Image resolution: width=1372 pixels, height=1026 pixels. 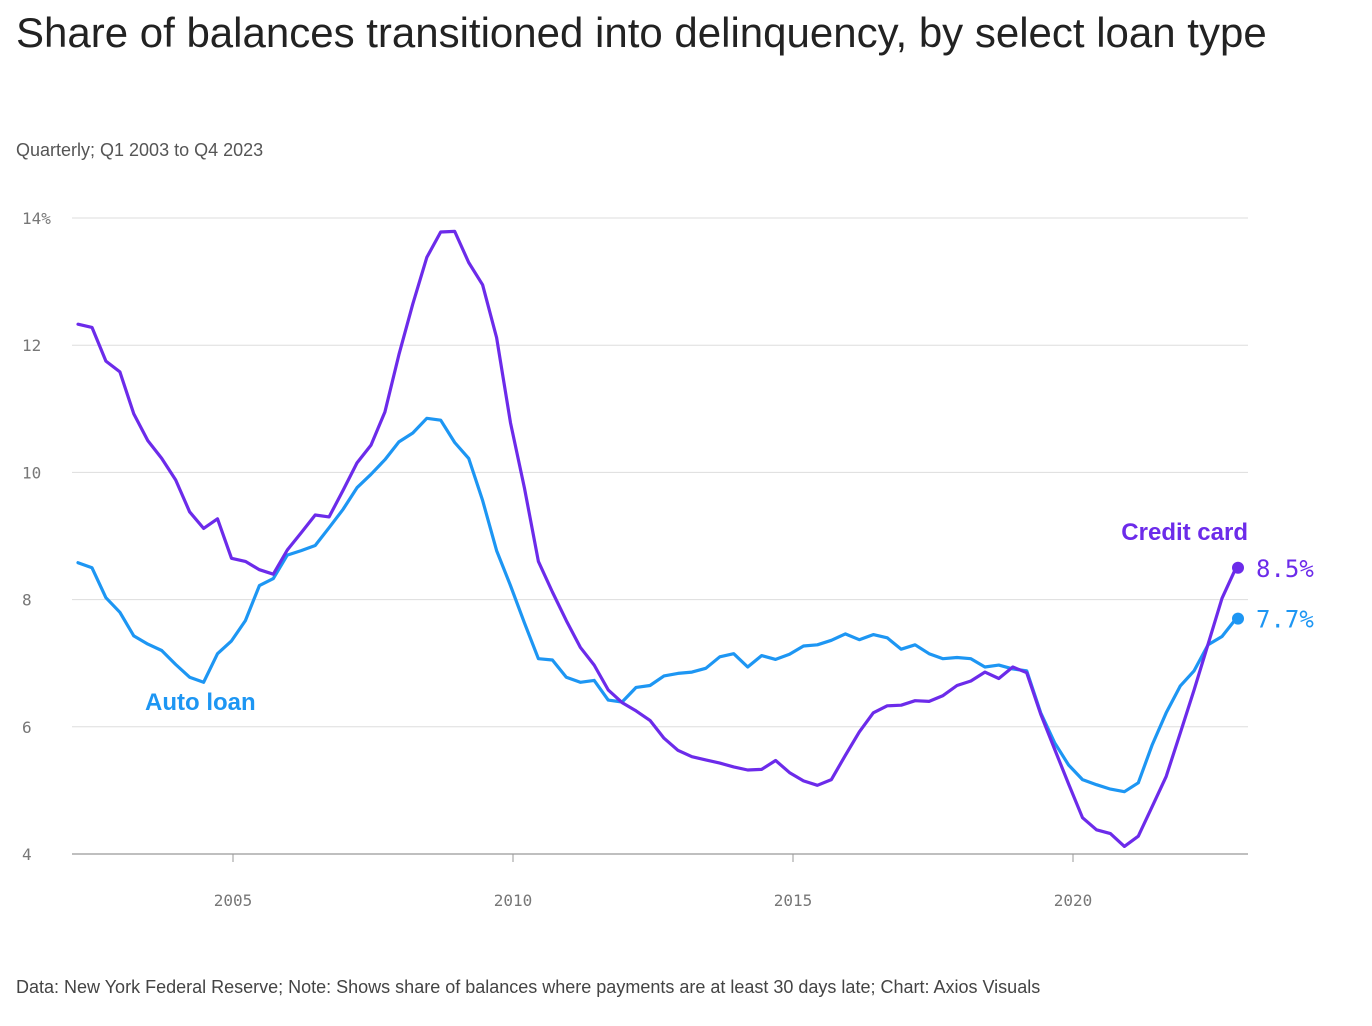 What do you see at coordinates (36, 536) in the screenshot?
I see `y-axis-ticks: 4 6 8 10 12 14%` at bounding box center [36, 536].